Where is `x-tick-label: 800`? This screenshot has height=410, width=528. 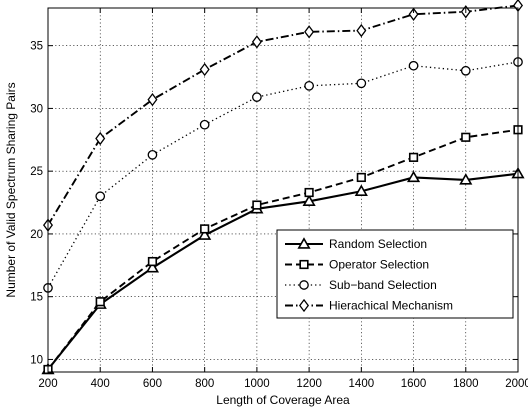 x-tick-label: 800 is located at coordinates (204, 384).